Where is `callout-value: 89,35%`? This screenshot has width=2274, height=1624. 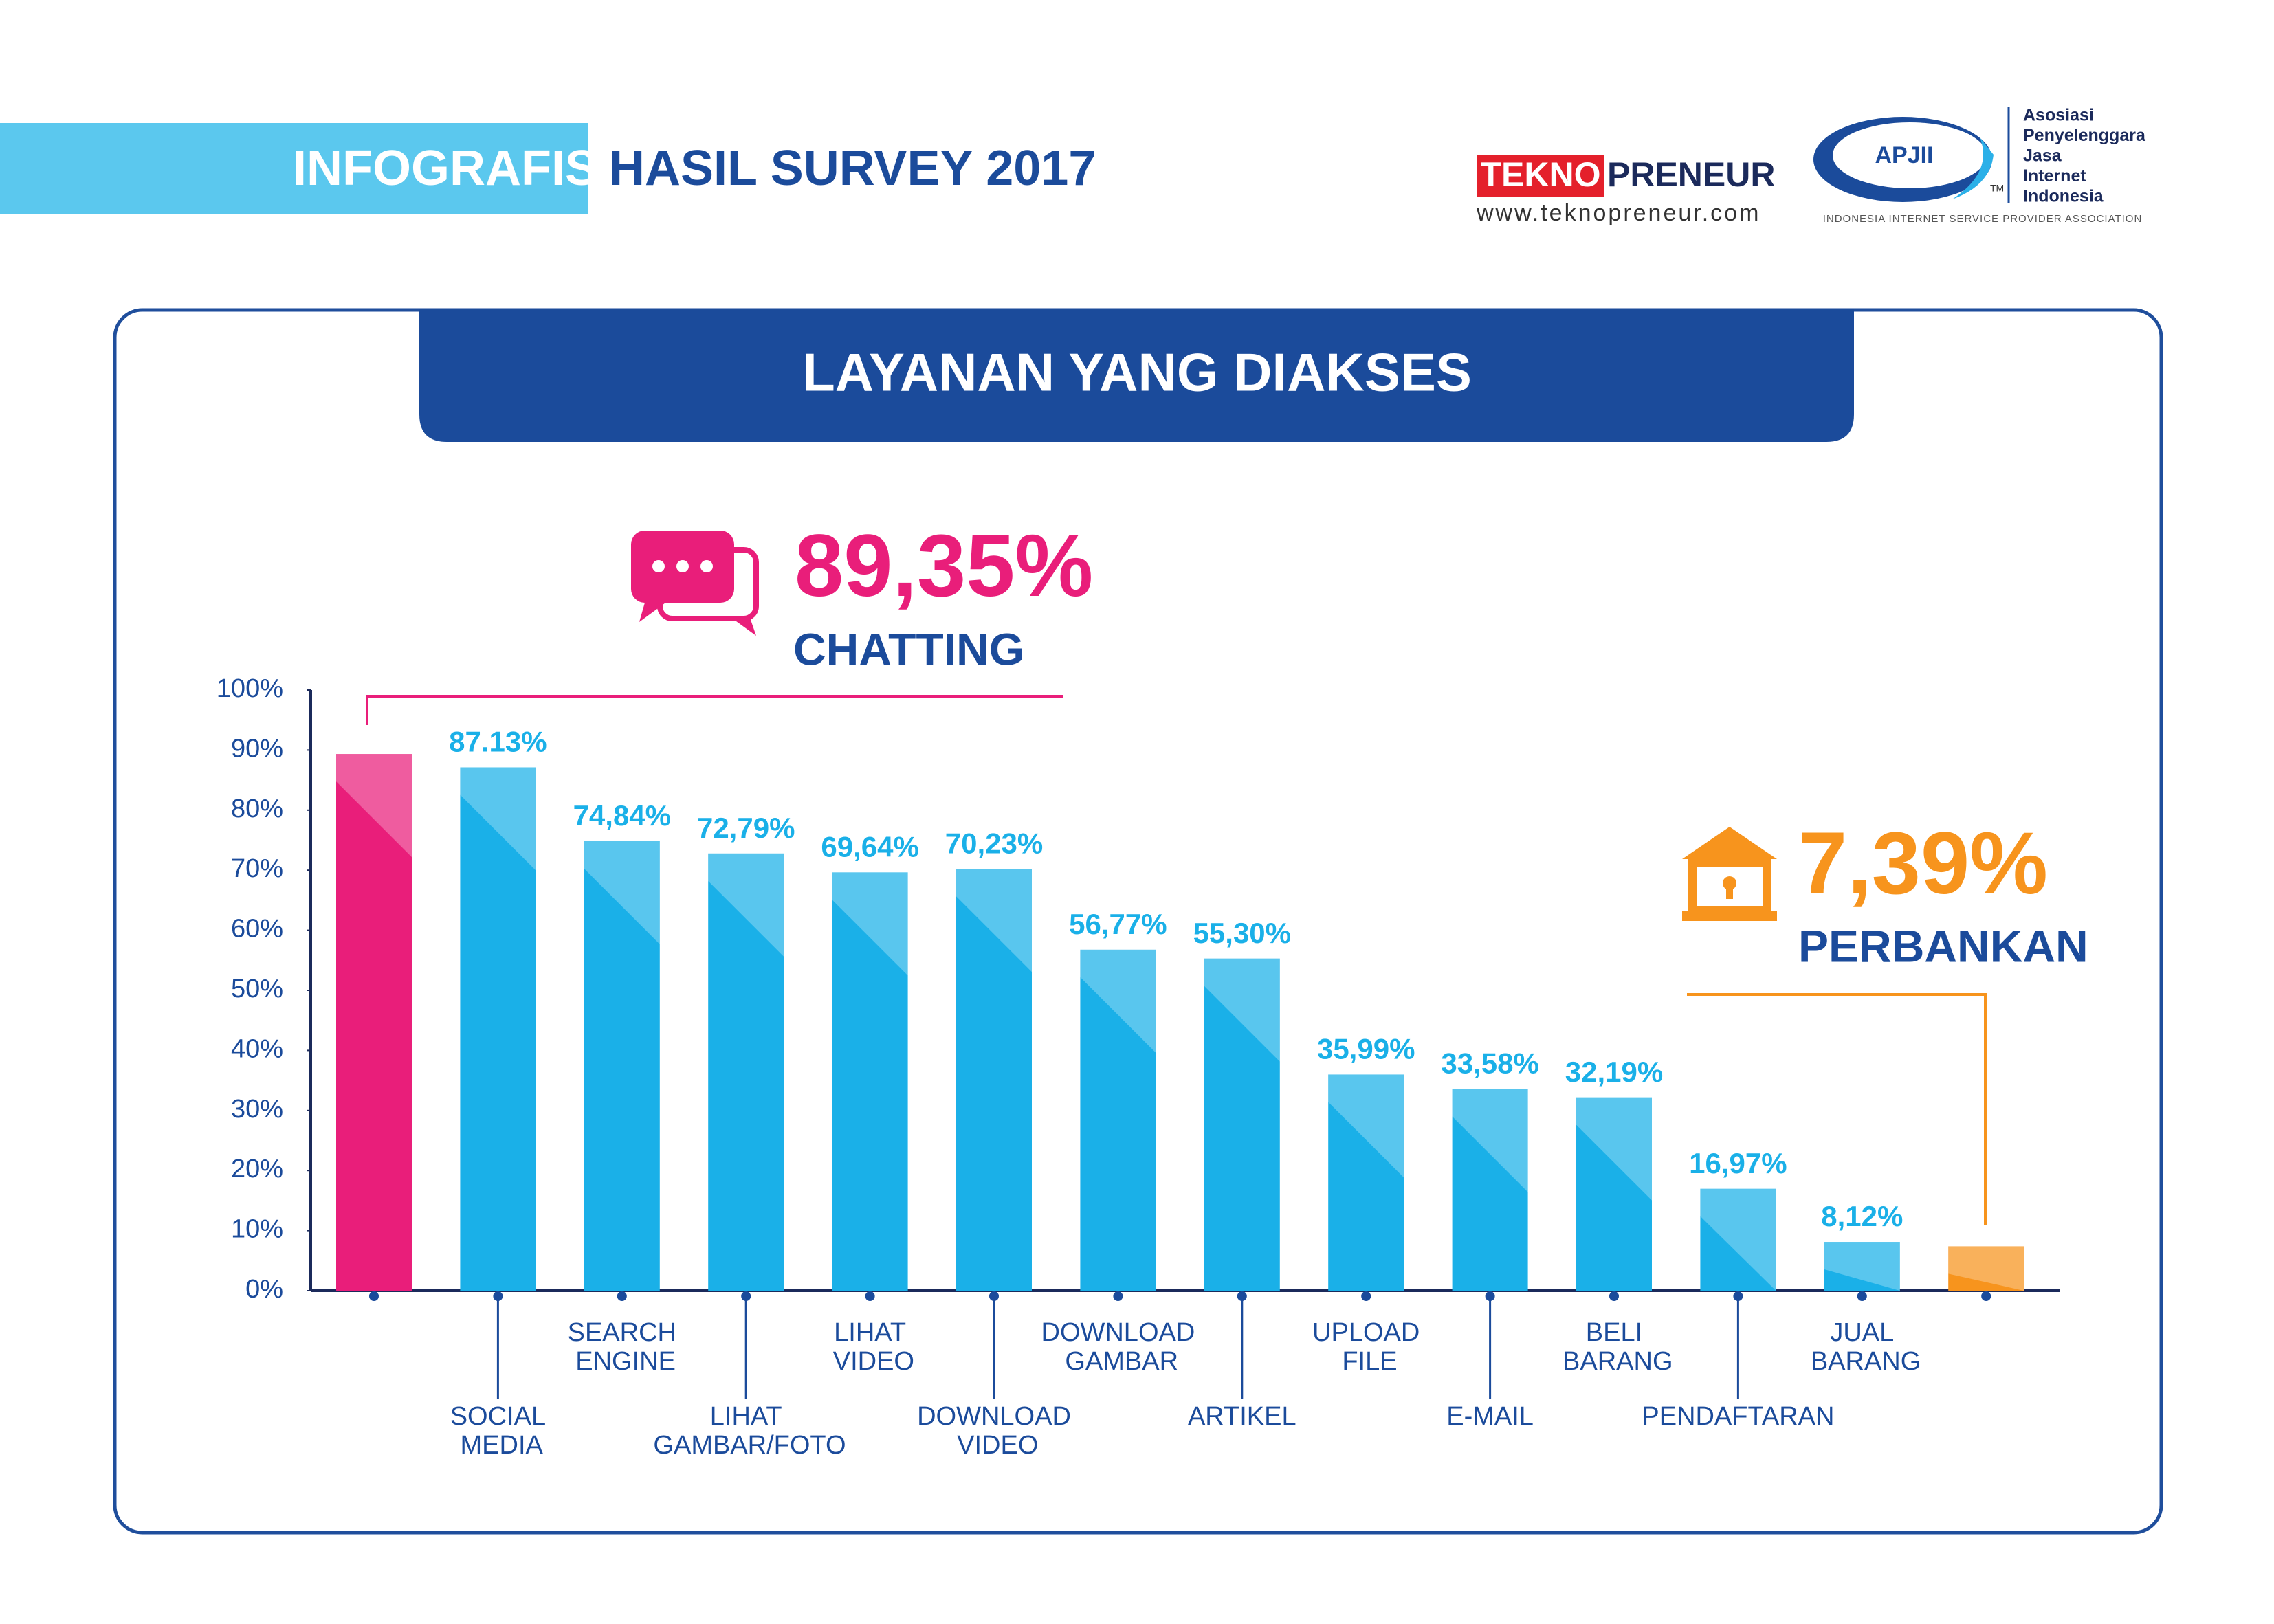 callout-value: 89,35% is located at coordinates (944, 566).